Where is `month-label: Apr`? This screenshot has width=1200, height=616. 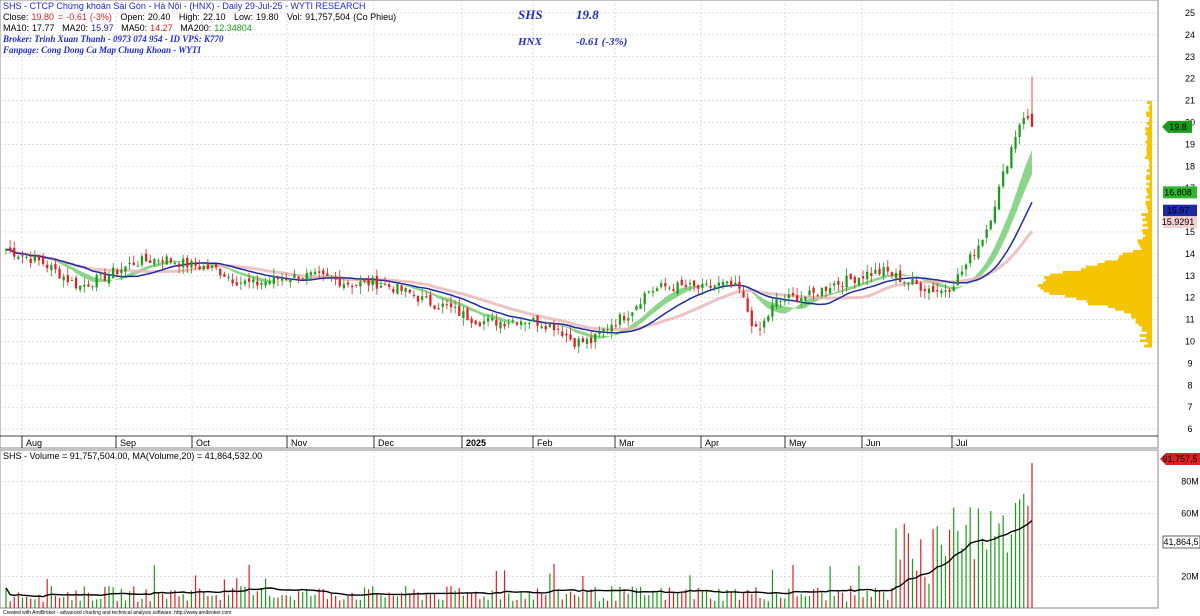
month-label: Apr is located at coordinates (712, 443).